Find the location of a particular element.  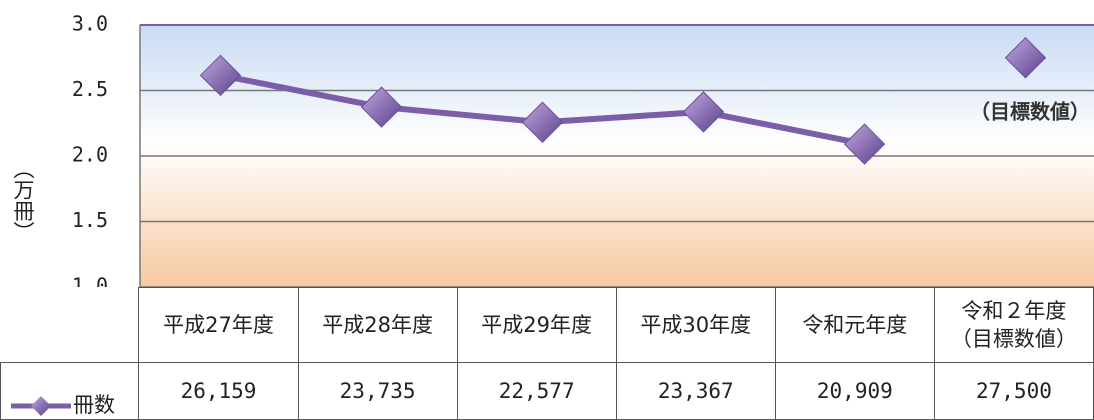

category-cell: 平成28年度 is located at coordinates (377, 325).